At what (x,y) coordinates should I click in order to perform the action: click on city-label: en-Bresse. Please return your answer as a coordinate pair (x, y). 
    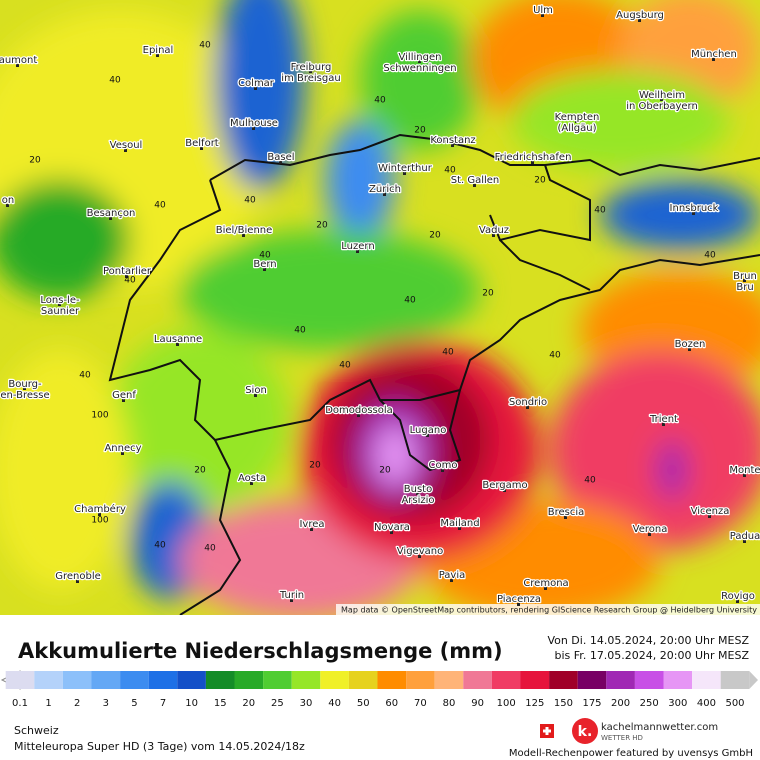
    Looking at the image, I should click on (24, 395).